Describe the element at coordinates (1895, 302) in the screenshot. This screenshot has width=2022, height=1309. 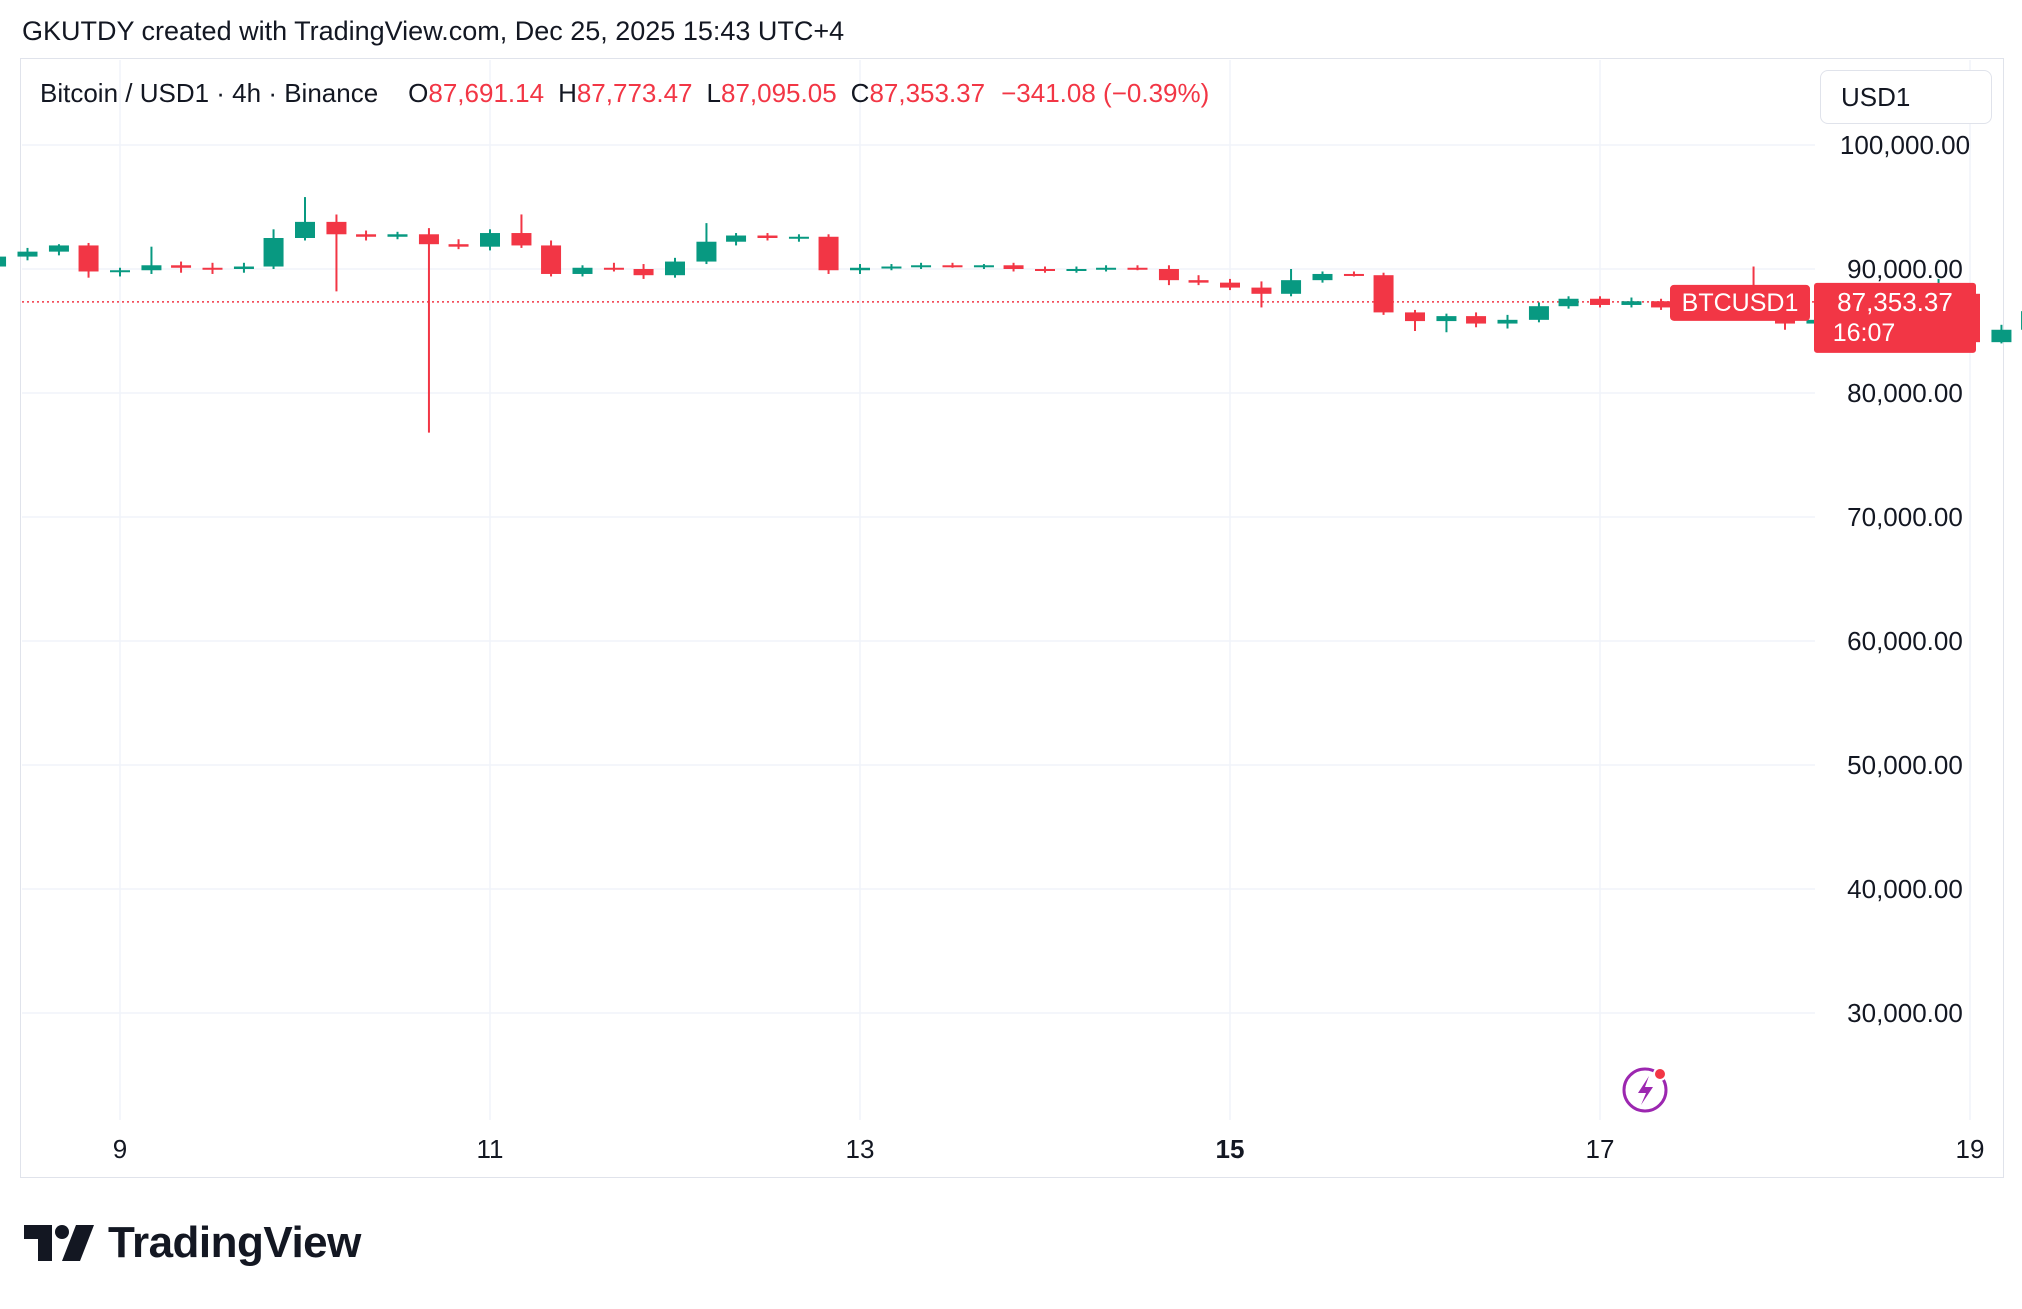
I see `price-tag-price: 87,353.37` at that location.